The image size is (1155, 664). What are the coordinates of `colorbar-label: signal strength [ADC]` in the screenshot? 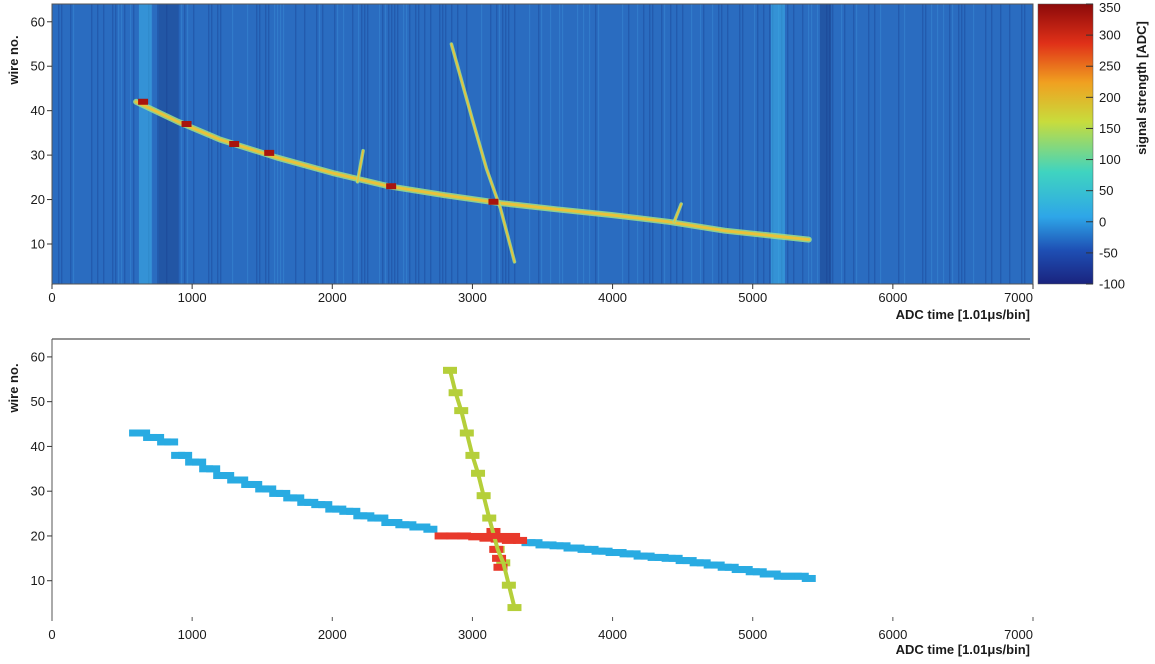 It's located at (1141, 88).